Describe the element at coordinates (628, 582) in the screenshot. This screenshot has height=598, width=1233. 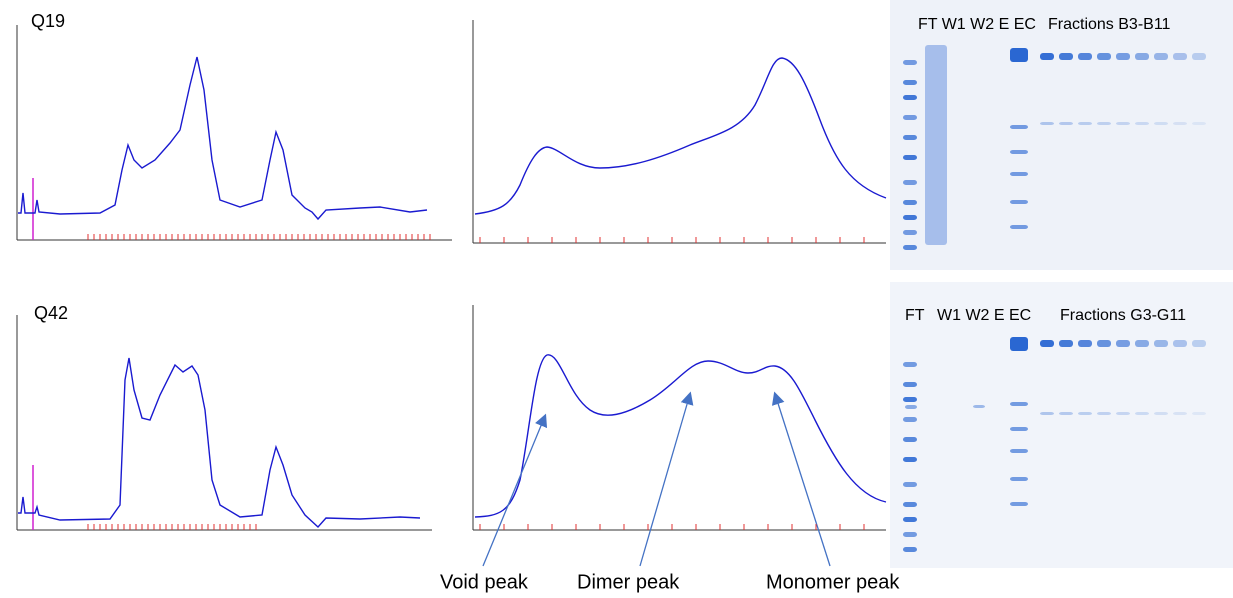
I see `peak-label: Dimer peak` at that location.